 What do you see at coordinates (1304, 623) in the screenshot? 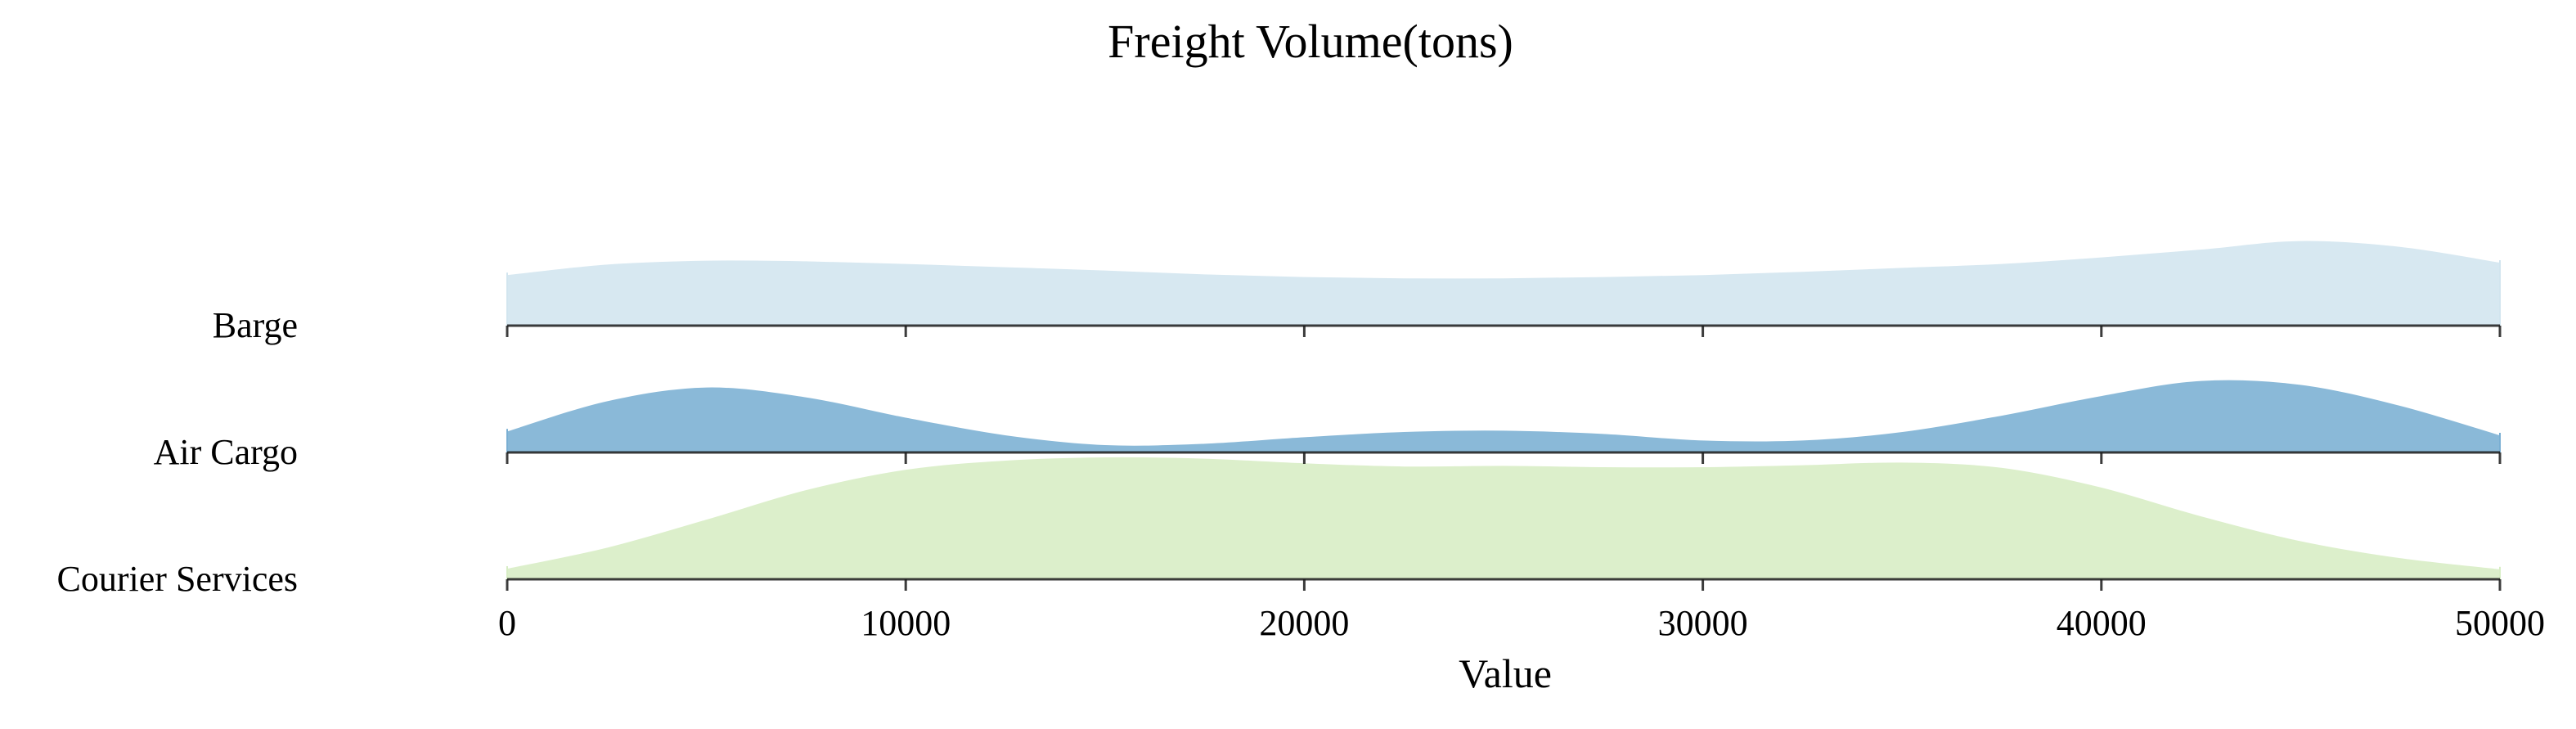
I see `x-tick-label: 20000` at bounding box center [1304, 623].